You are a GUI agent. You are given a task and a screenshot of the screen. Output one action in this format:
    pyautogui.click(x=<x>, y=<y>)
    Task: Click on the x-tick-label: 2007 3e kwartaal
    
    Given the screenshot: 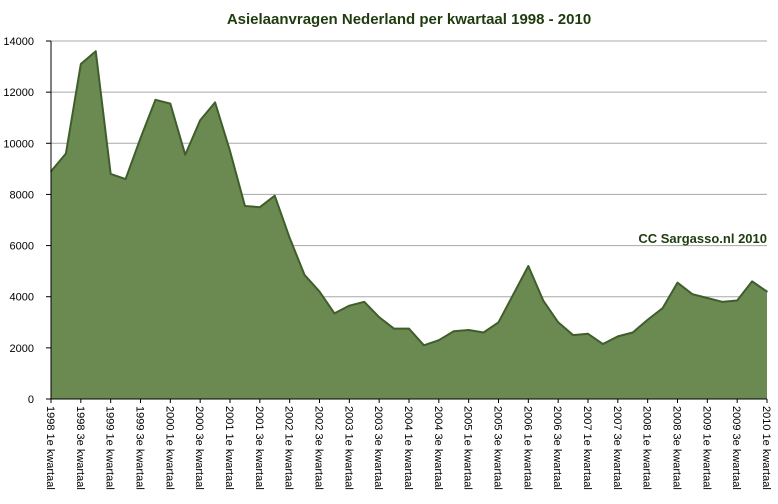 What is the action you would take?
    pyautogui.click(x=617, y=448)
    